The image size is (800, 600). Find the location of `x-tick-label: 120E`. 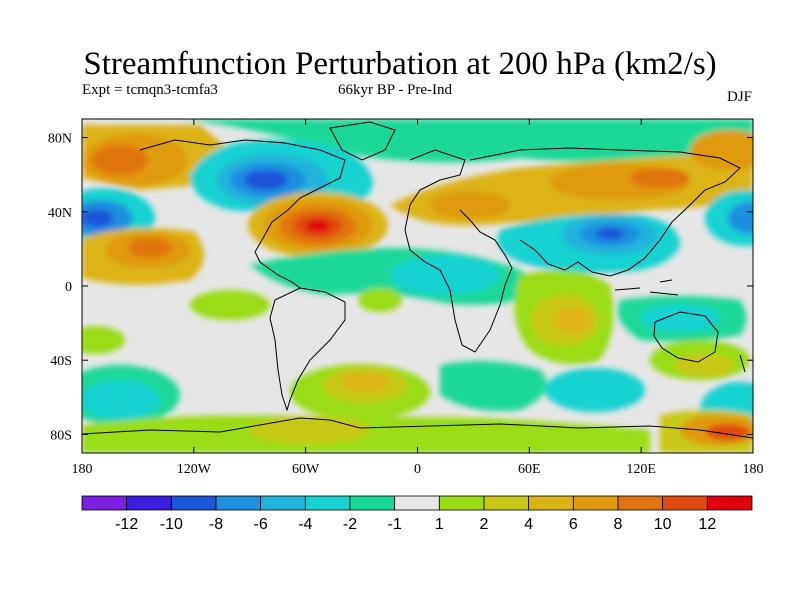

x-tick-label: 120E is located at coordinates (641, 469).